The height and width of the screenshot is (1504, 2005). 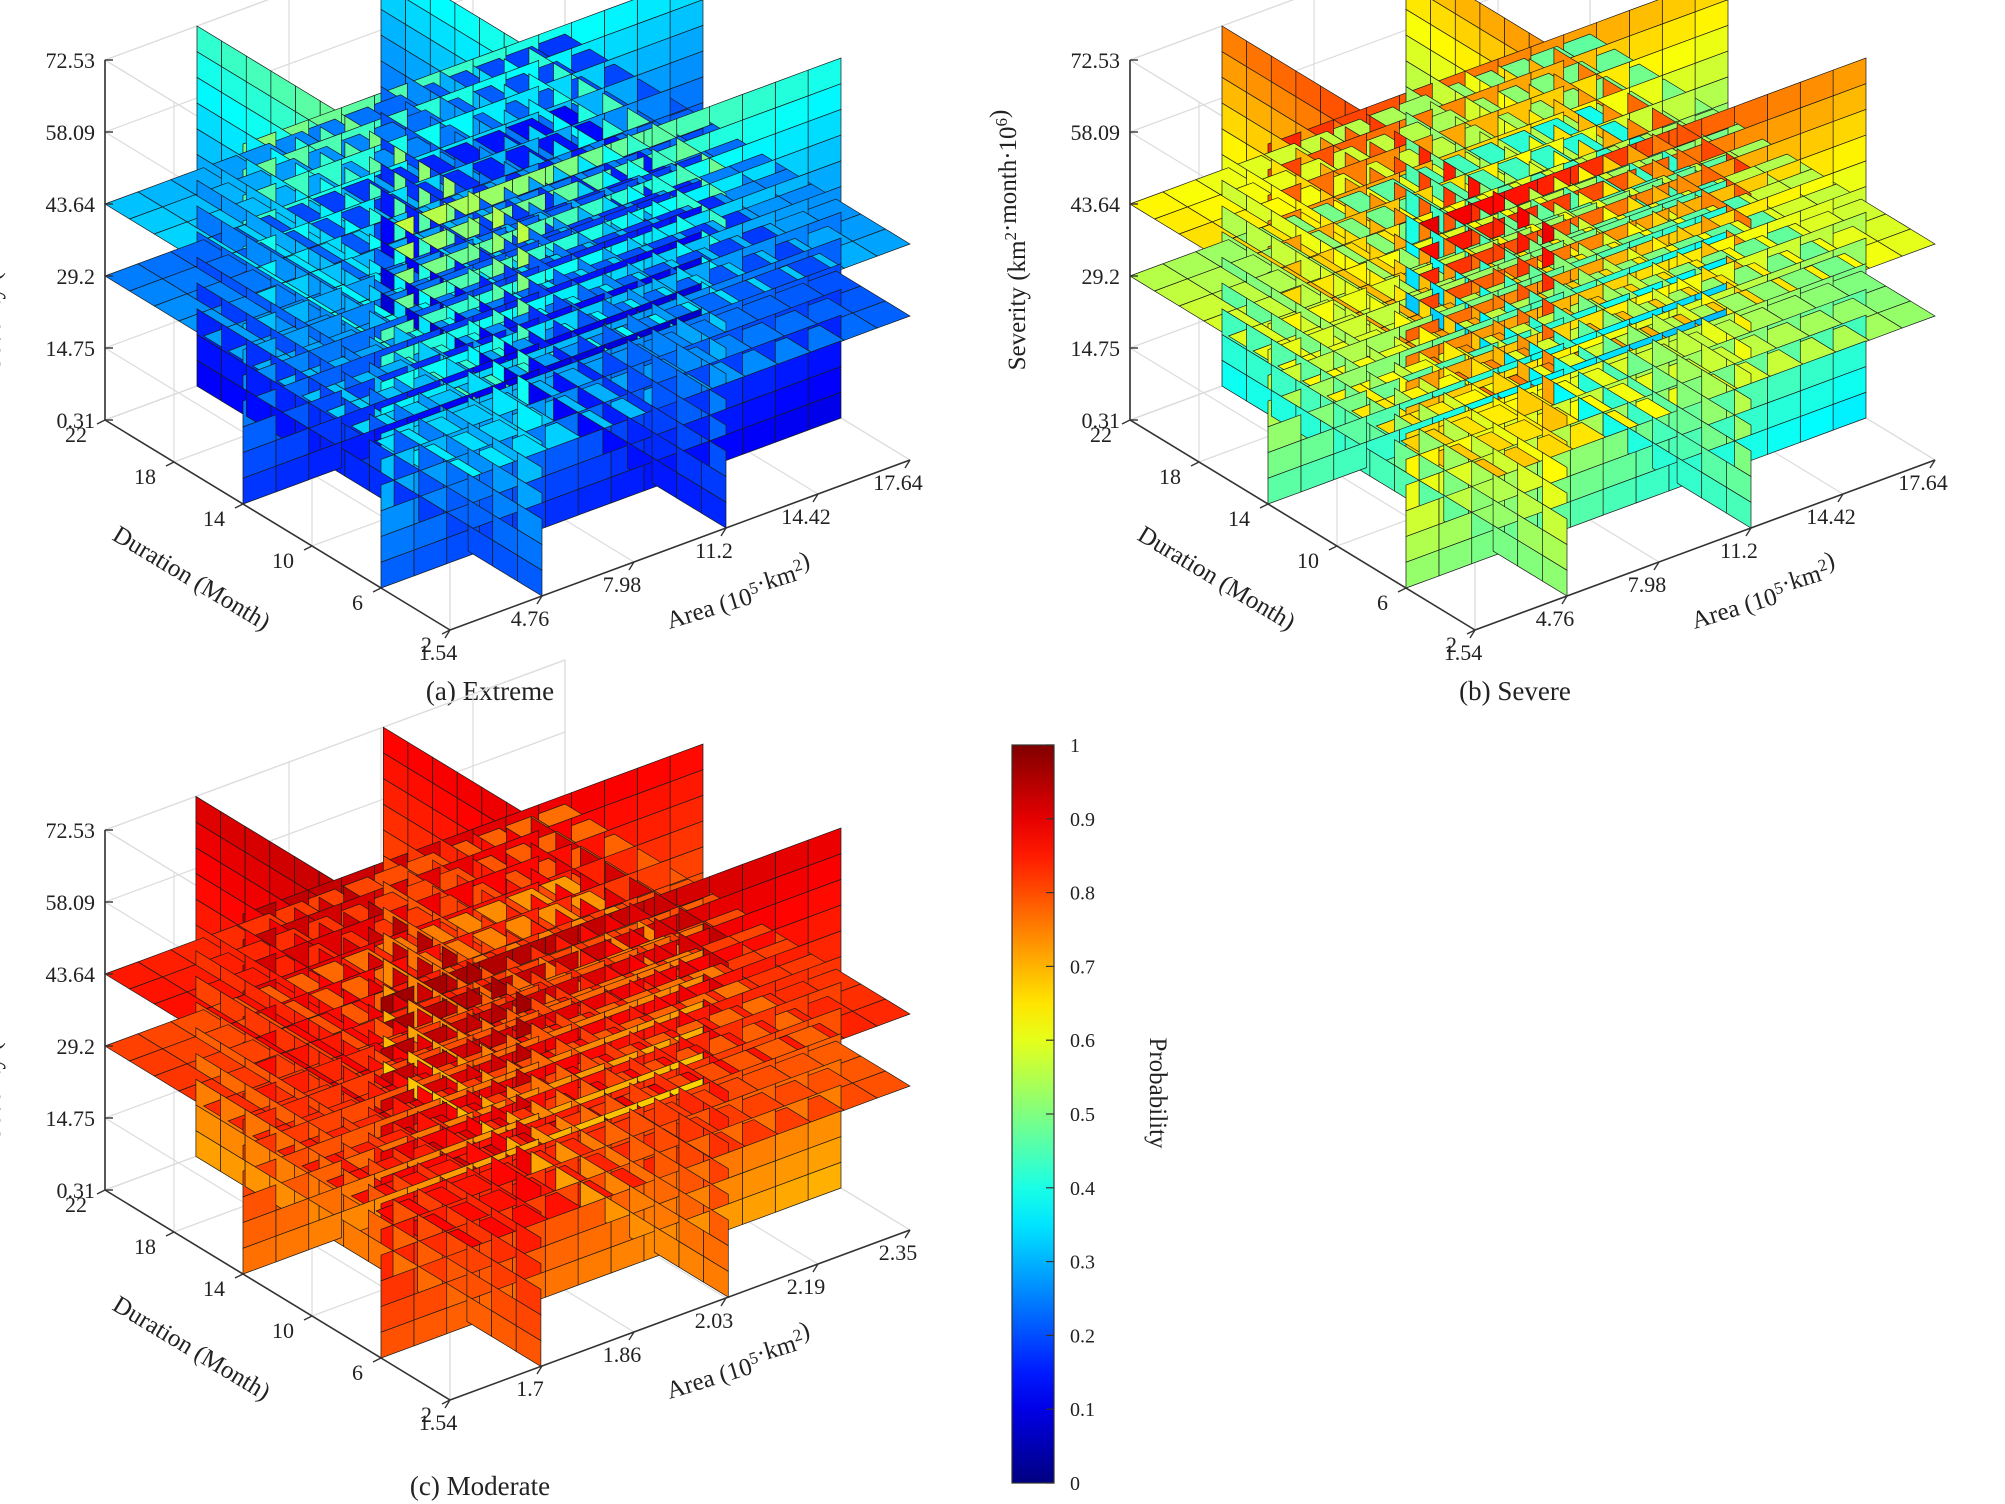 I want to click on colorbar-tick-label: 1, so click(x=1075, y=746).